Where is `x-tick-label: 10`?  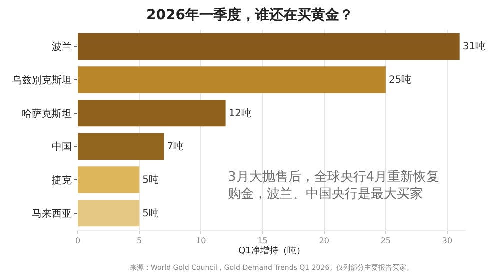
x-tick-label: 10 is located at coordinates (201, 241).